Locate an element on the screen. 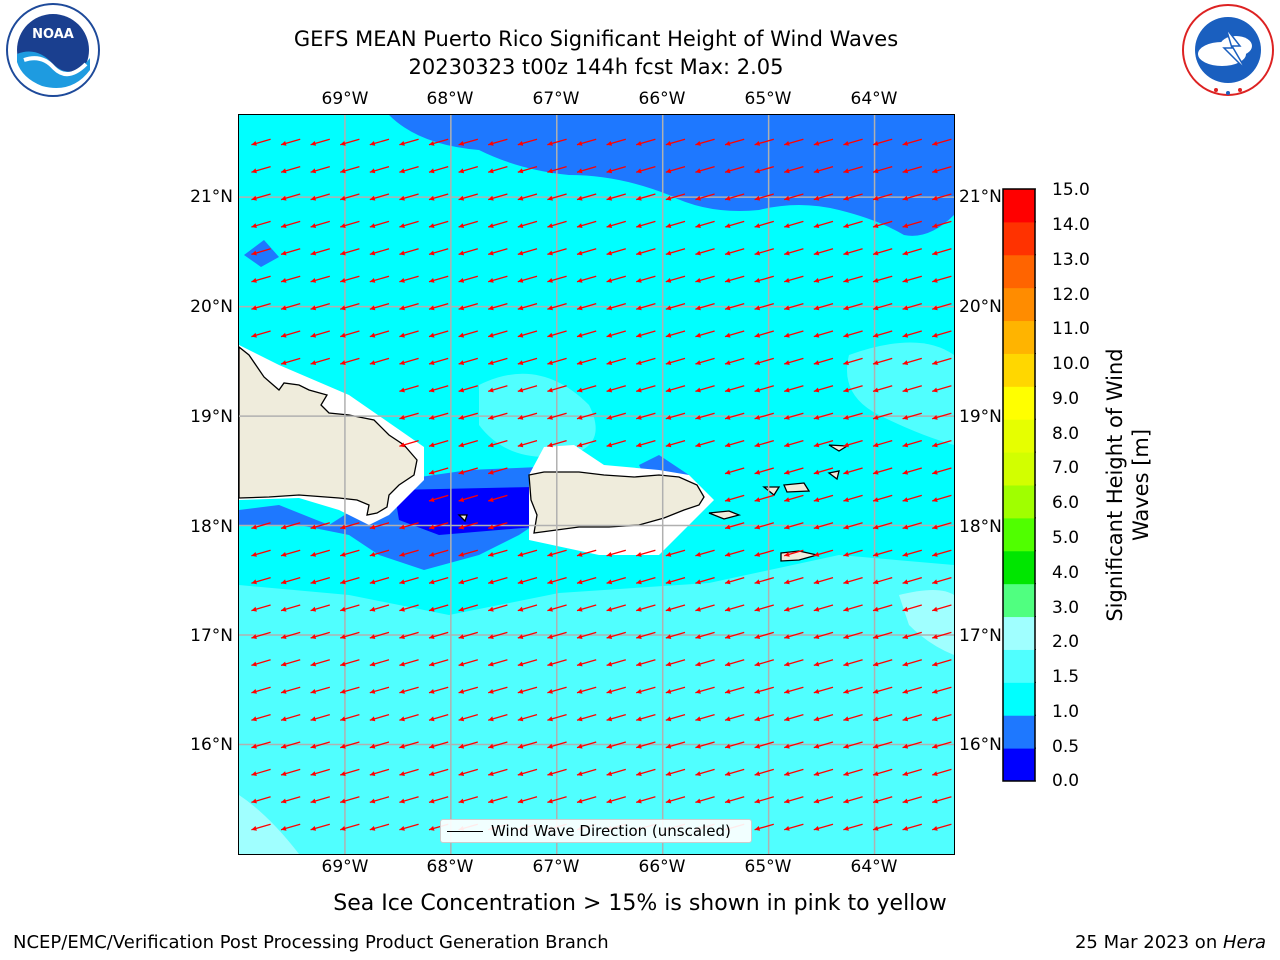 The height and width of the screenshot is (960, 1280). lat-tick-right: 20°N is located at coordinates (980, 307).